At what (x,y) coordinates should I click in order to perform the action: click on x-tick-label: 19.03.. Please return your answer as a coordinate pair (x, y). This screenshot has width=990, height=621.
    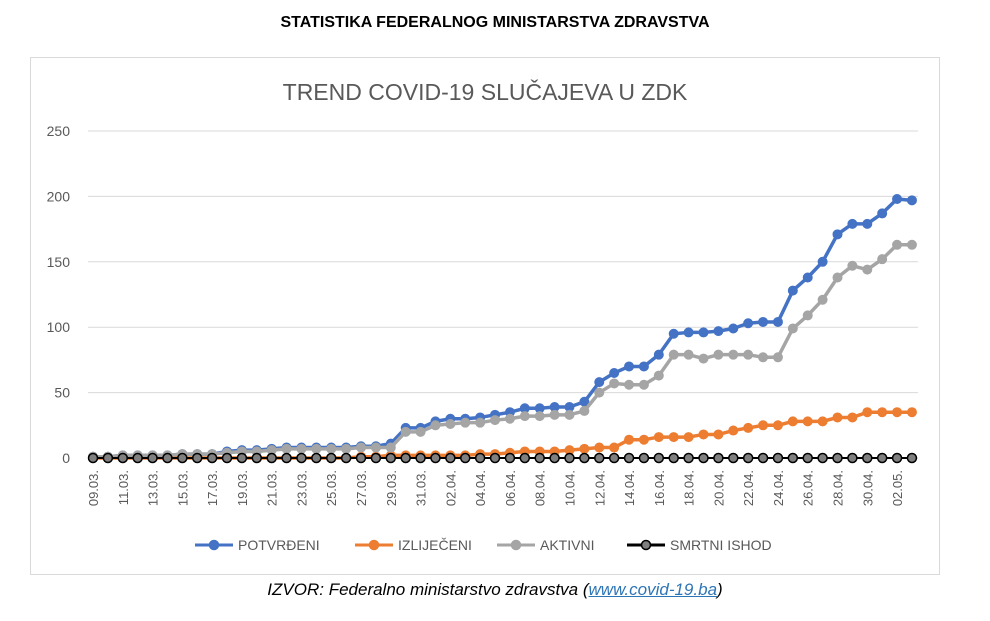
    Looking at the image, I should click on (242, 488).